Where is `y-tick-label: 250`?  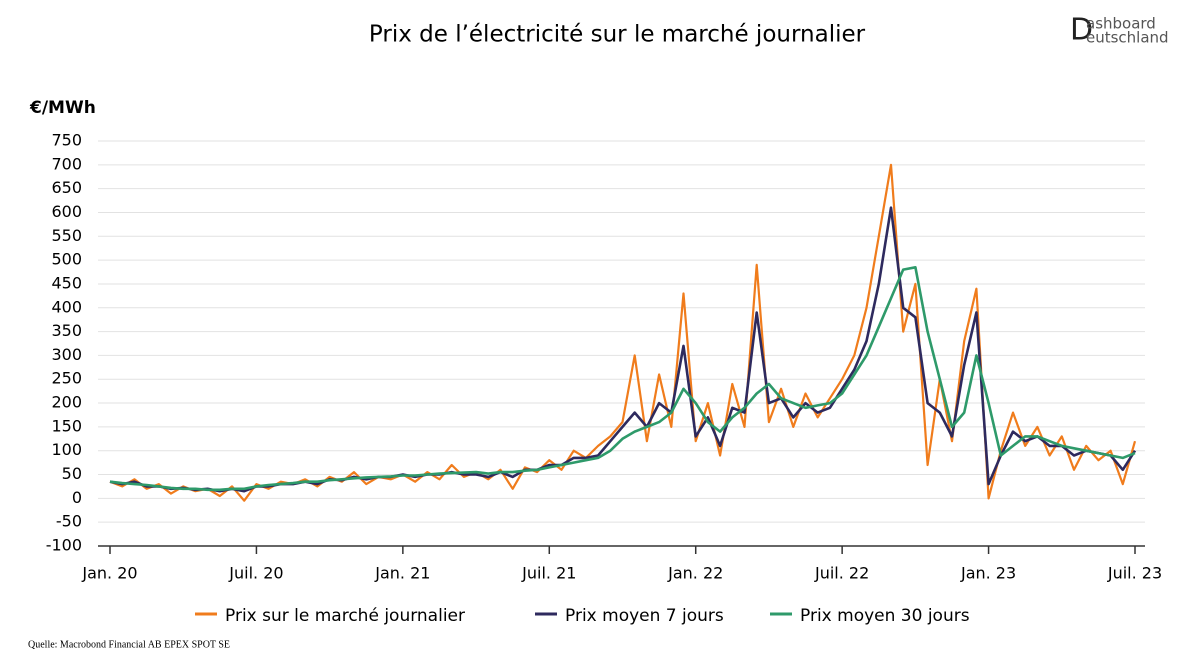 y-tick-label: 250 is located at coordinates (66, 378).